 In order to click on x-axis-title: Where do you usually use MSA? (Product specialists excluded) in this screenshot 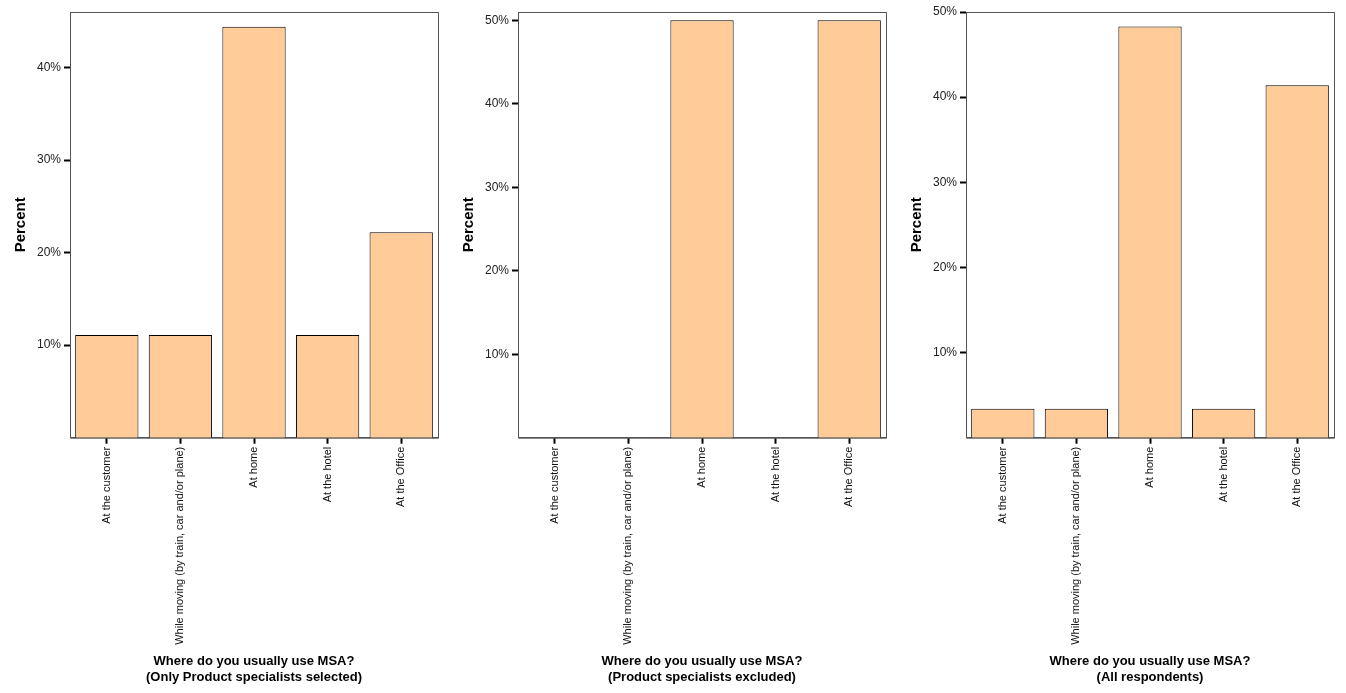, I will do `click(702, 668)`.